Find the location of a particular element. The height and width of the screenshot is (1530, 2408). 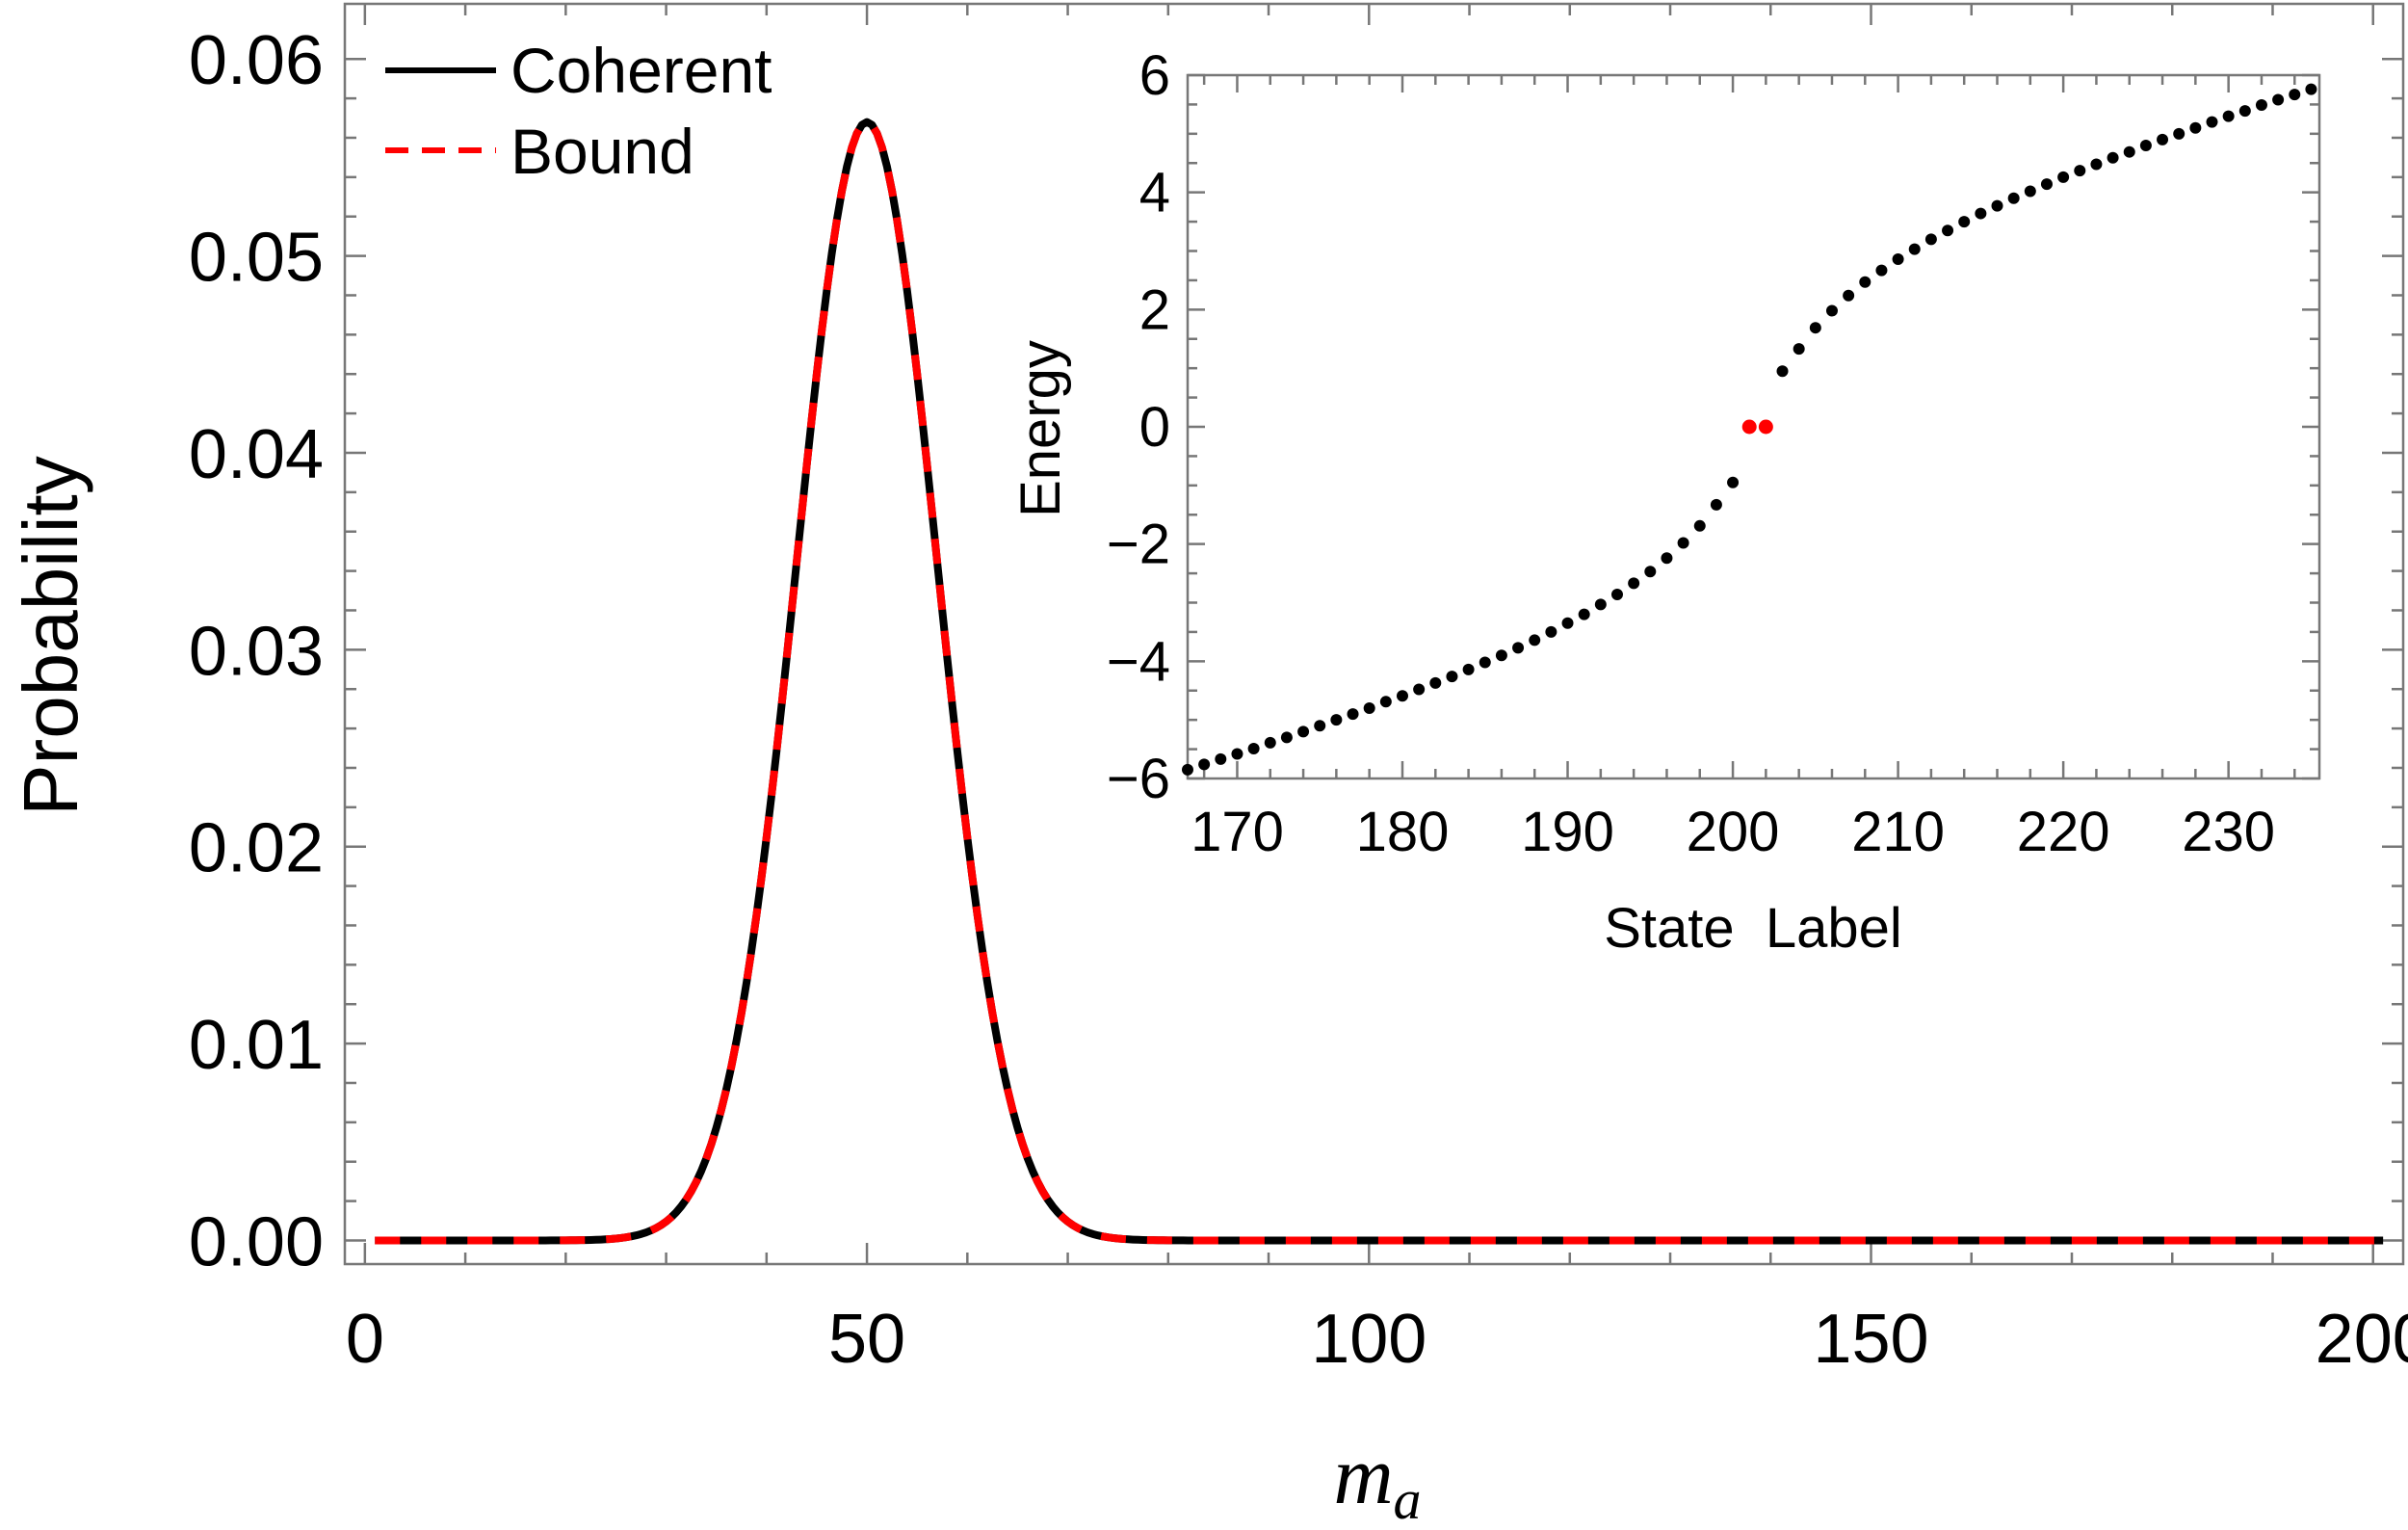

legend-label-coherent: Coherent is located at coordinates (641, 70).